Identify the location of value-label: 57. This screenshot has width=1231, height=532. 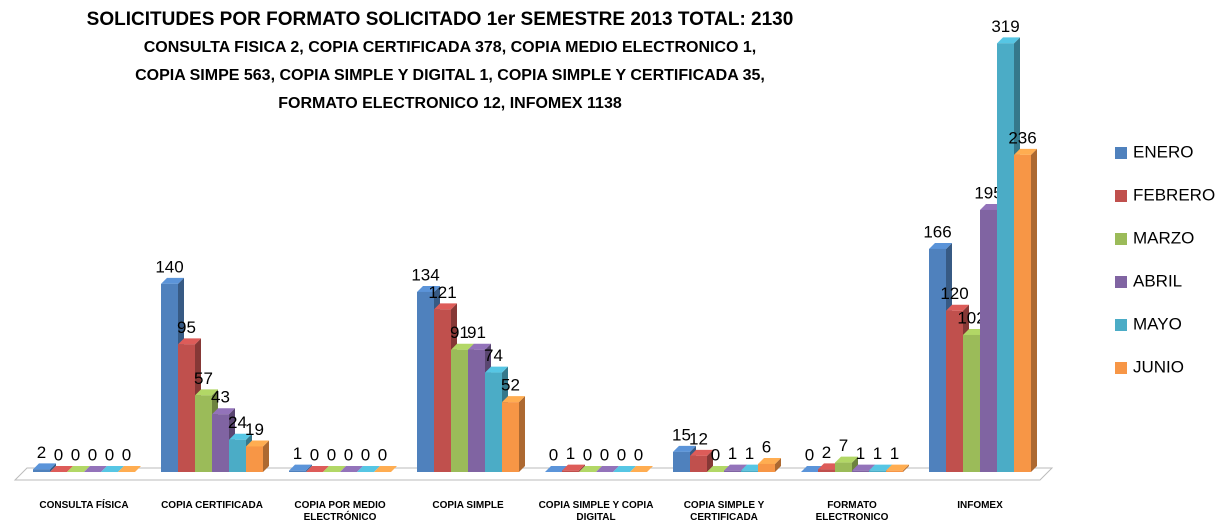
(203, 378).